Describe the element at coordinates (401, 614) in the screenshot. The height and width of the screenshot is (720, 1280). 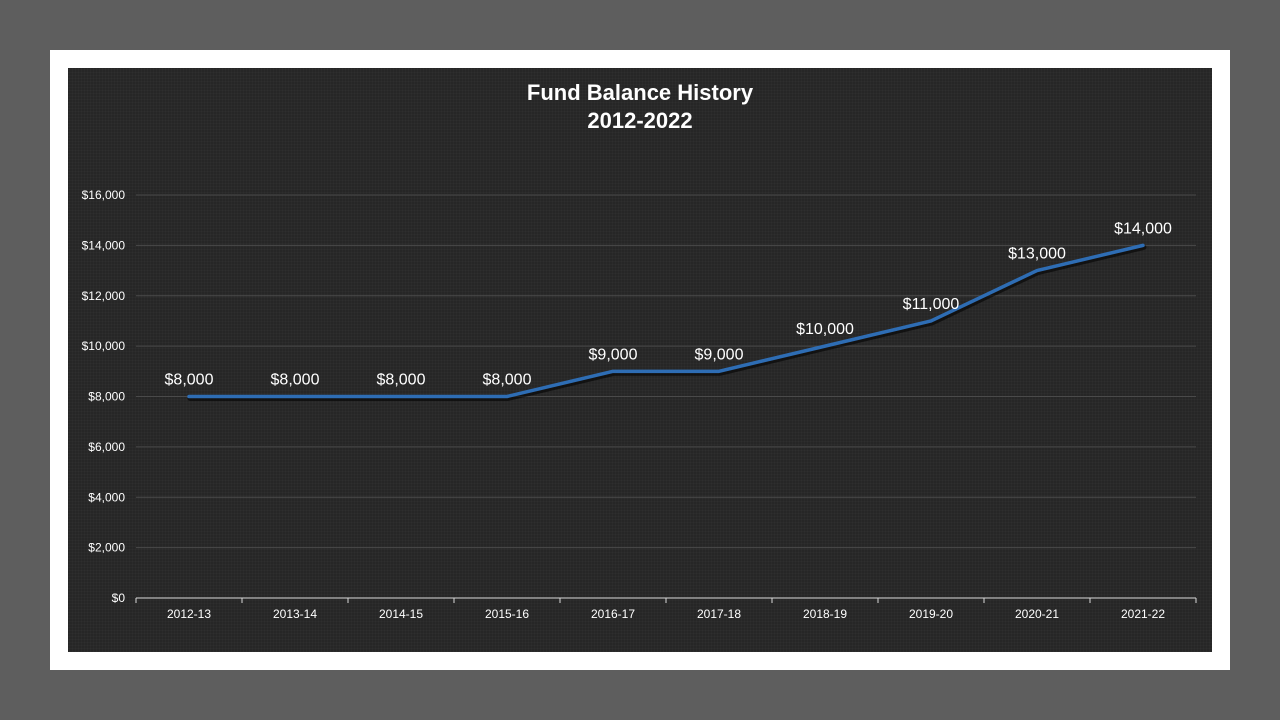
I see `x-tick-label: 2014-15` at that location.